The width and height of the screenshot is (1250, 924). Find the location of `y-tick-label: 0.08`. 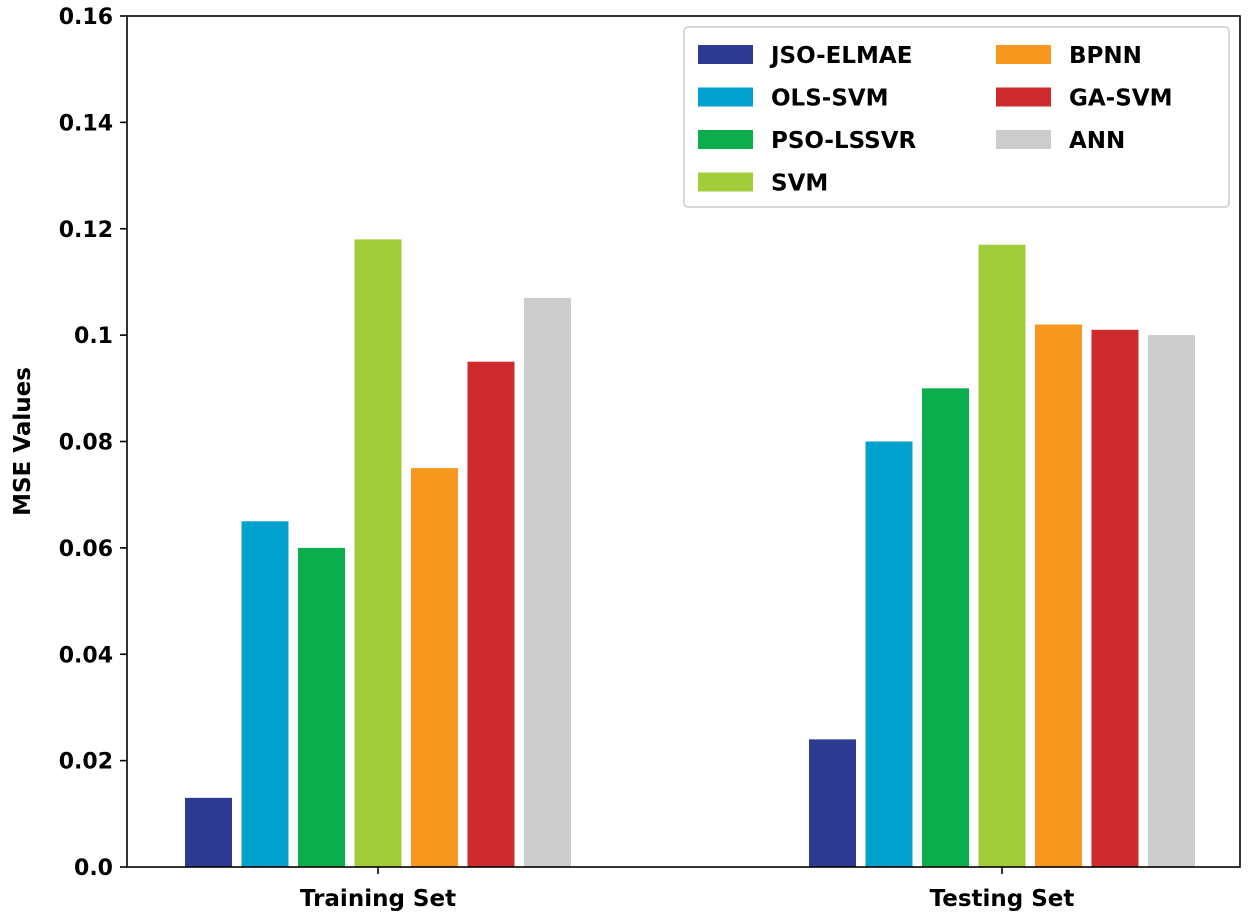

y-tick-label: 0.08 is located at coordinates (86, 443).